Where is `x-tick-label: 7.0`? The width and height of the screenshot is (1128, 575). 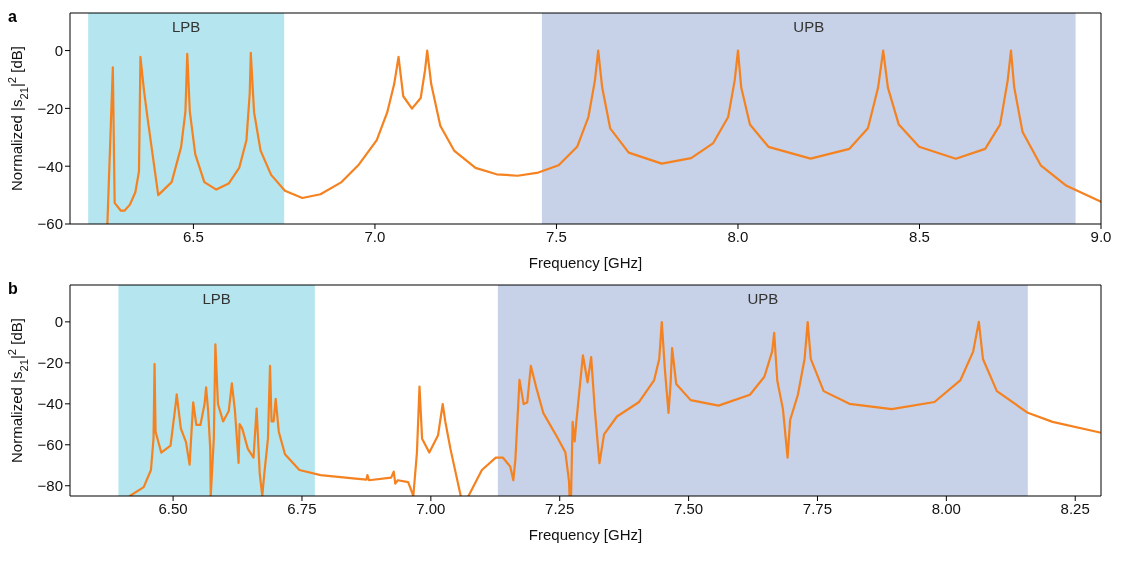 x-tick-label: 7.0 is located at coordinates (375, 236).